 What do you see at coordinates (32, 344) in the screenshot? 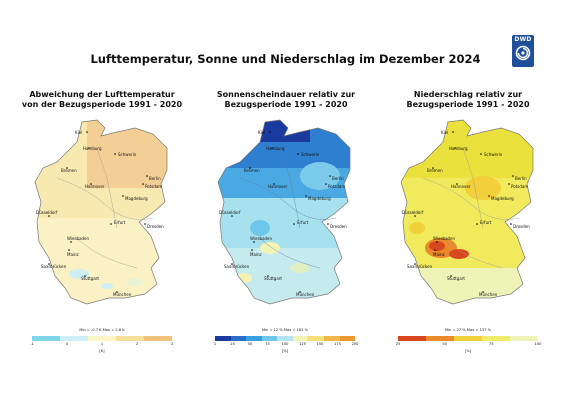
I see `legend-tick-label: -1` at bounding box center [32, 344].